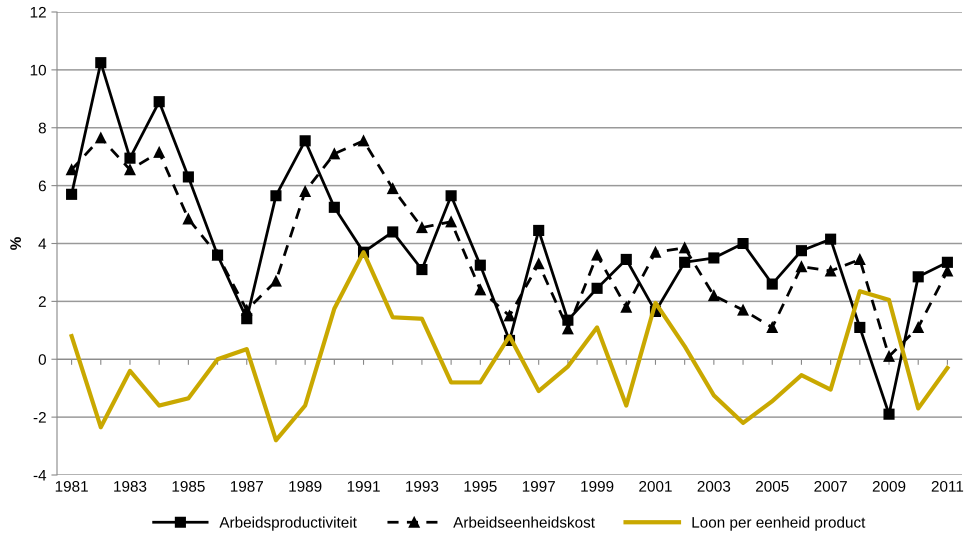  What do you see at coordinates (288, 523) in the screenshot?
I see `legend-label: Arbeidsproductiviteit` at bounding box center [288, 523].